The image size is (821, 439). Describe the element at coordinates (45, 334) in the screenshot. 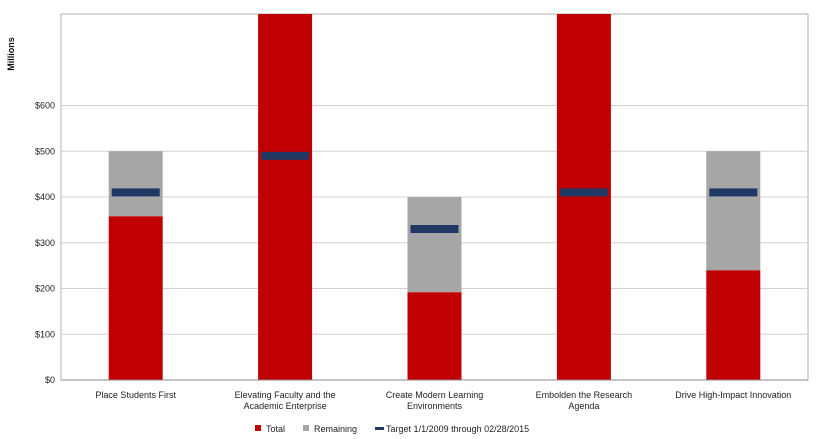

I see `y-tick-label: $100` at that location.